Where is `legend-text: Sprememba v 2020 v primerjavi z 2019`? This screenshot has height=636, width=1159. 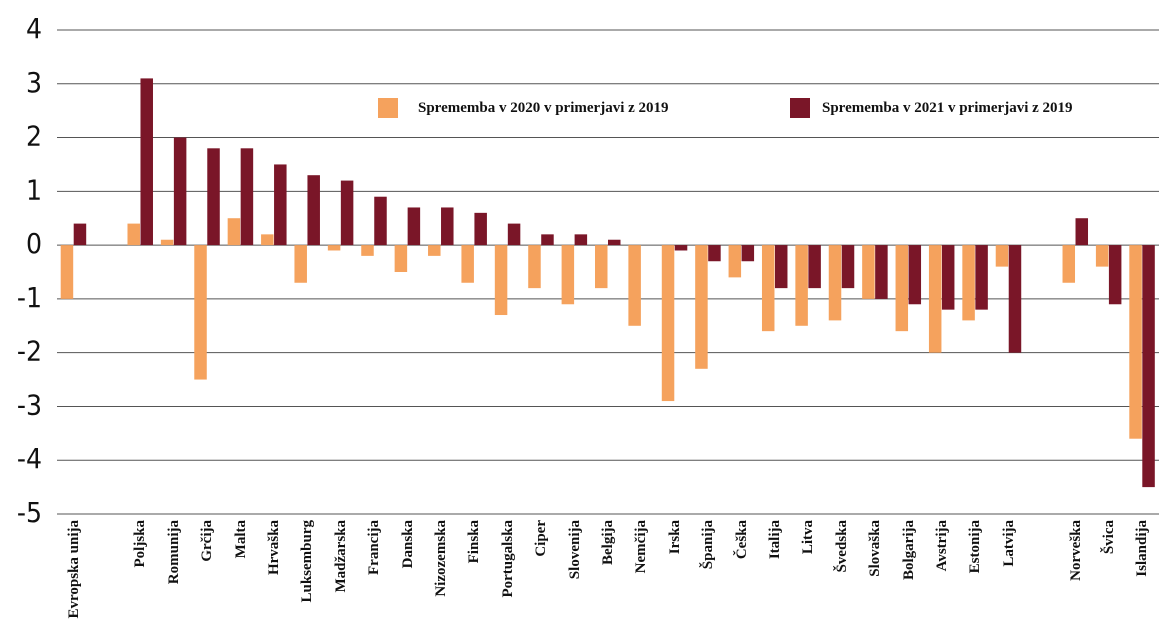
legend-text: Sprememba v 2020 v primerjavi z 2019 is located at coordinates (578, 108).